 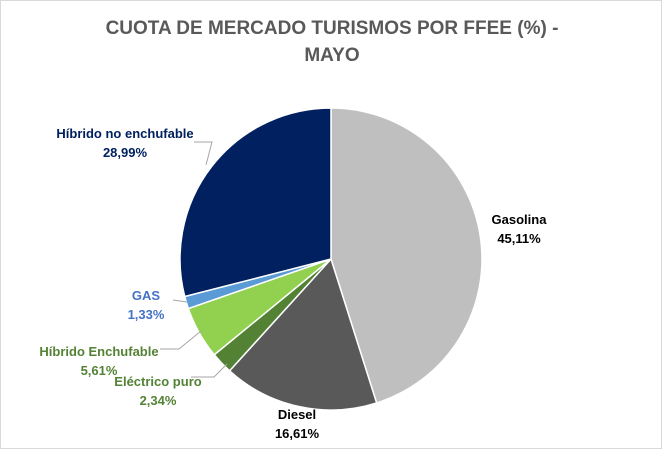 What do you see at coordinates (158, 400) in the screenshot?
I see `slice-value-electrico-puro: 2,34%` at bounding box center [158, 400].